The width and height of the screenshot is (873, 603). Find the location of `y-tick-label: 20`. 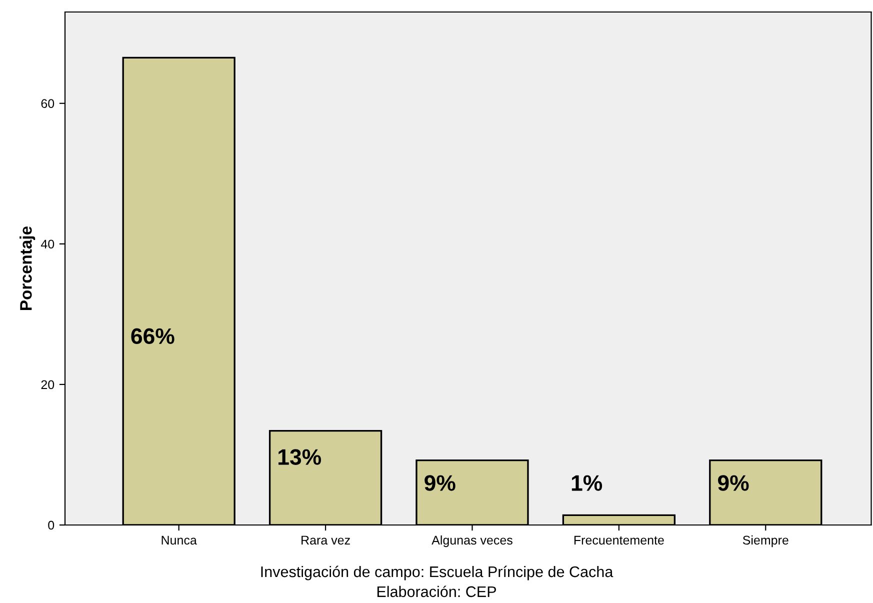

y-tick-label: 20 is located at coordinates (47, 385).